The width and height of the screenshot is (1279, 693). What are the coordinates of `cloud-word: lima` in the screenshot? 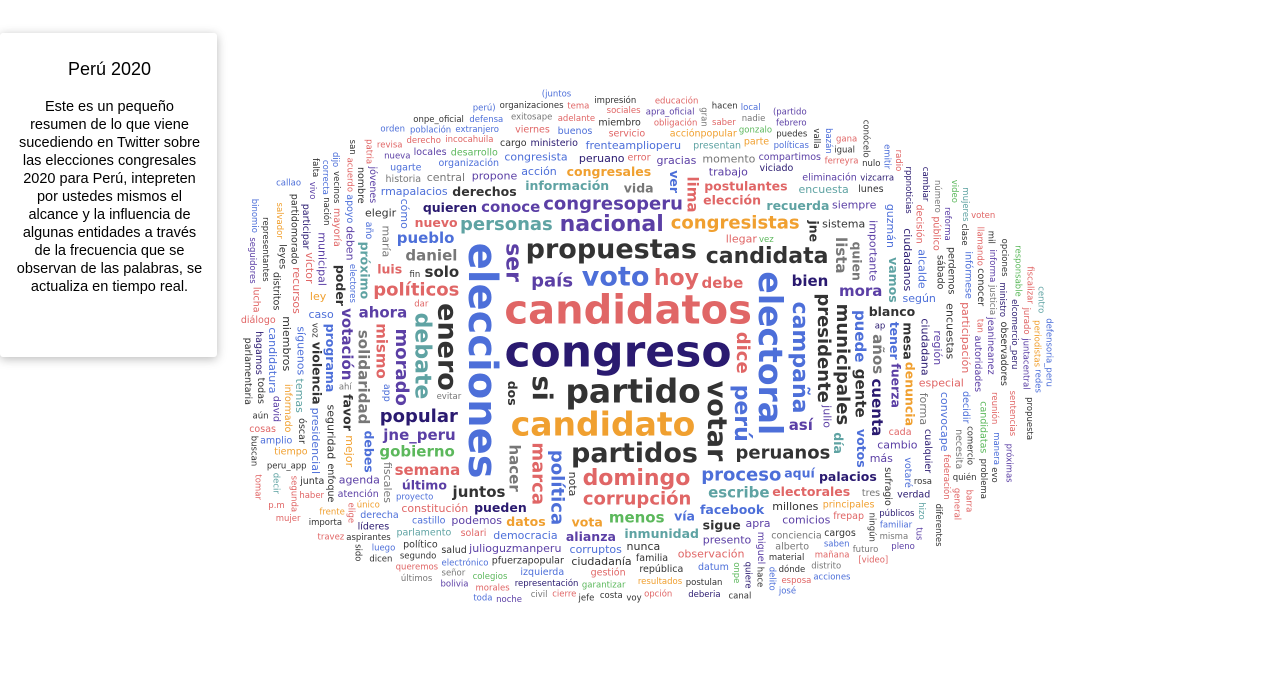 It's located at (693, 194).